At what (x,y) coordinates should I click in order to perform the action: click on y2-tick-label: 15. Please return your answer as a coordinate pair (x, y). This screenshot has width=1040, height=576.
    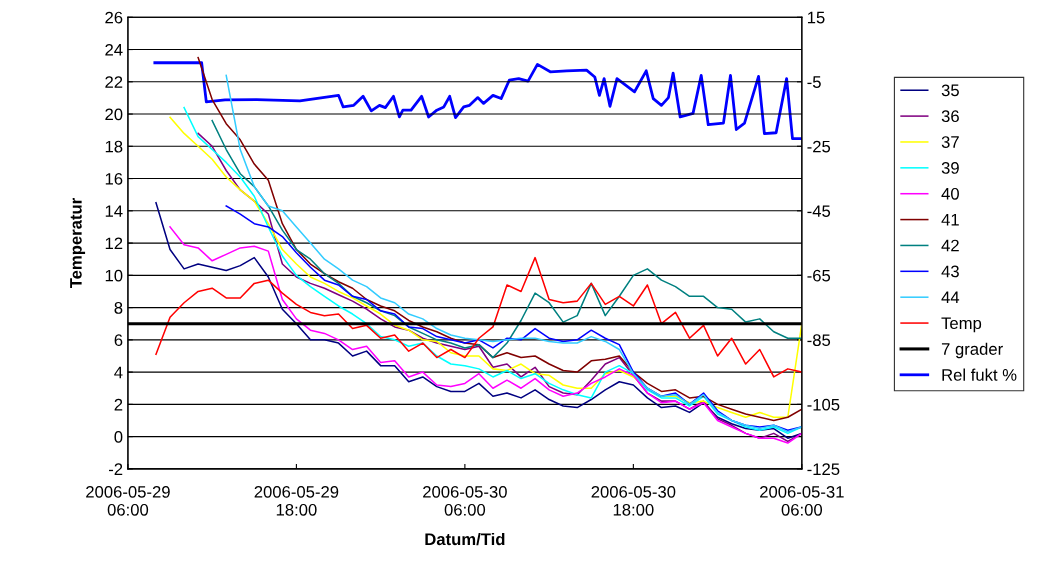
    Looking at the image, I should click on (816, 17).